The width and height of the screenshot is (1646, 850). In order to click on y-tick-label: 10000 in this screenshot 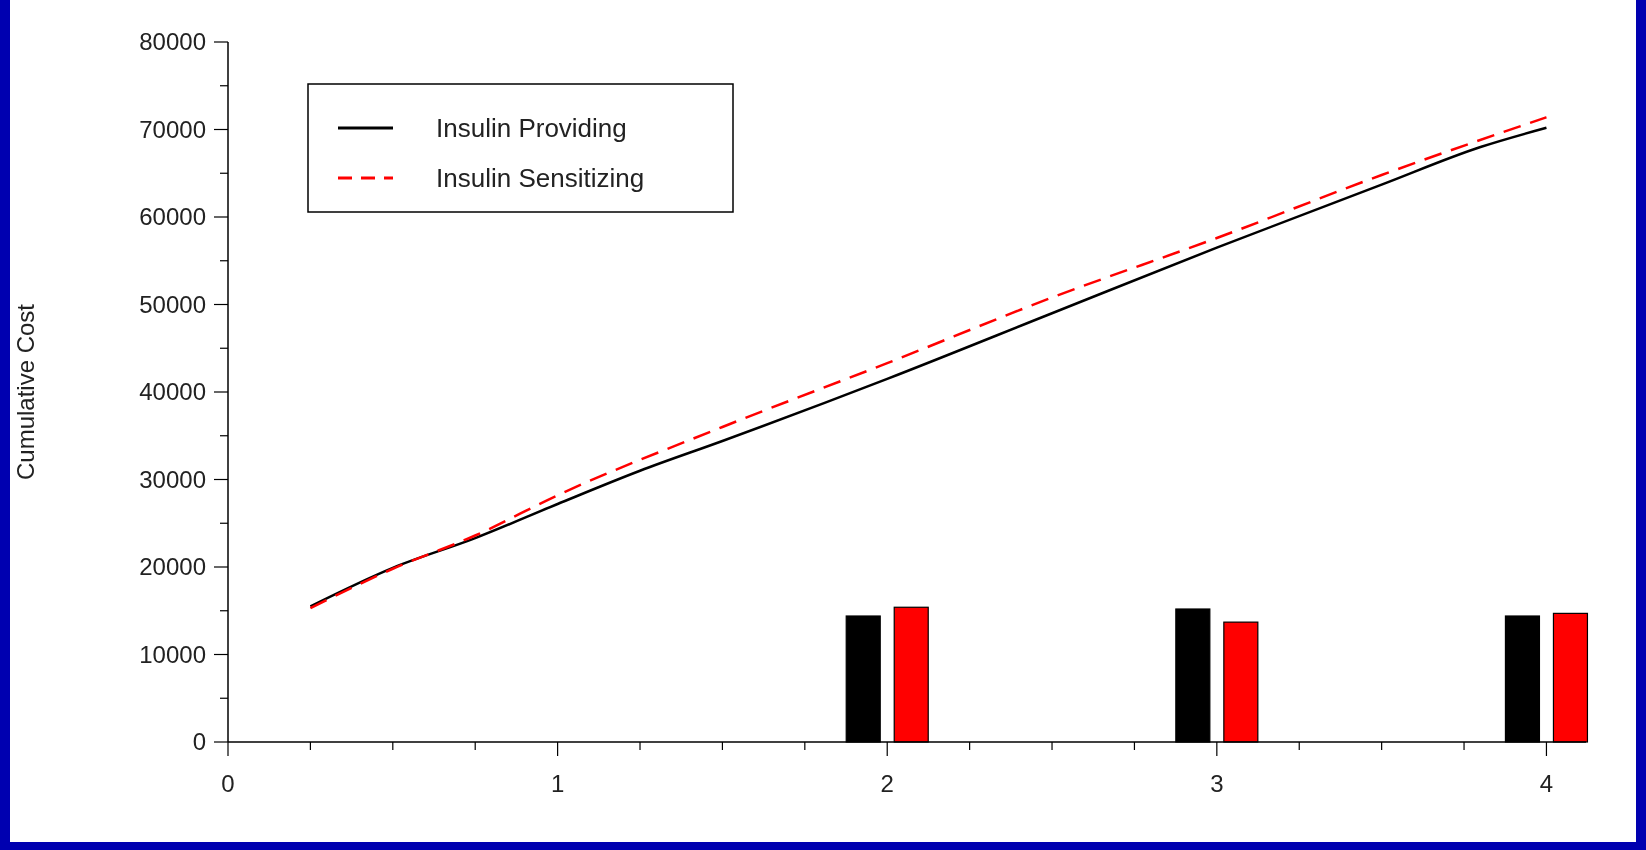, I will do `click(172, 654)`.